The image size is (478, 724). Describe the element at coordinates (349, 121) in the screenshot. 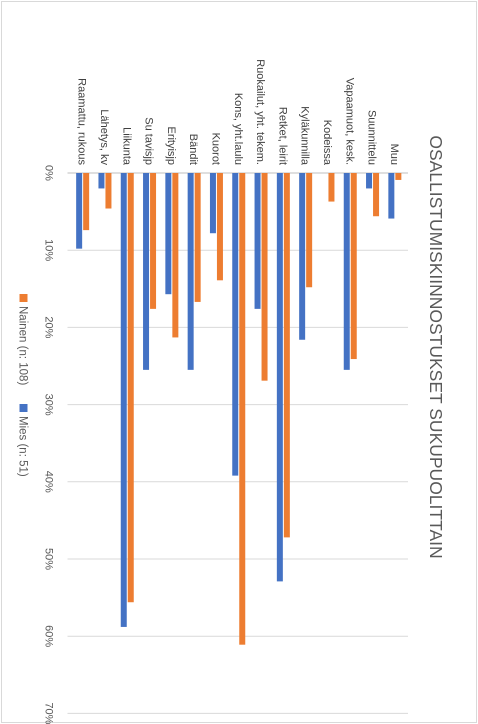

I see `category-label: Vapaamuot, kesk.` at that location.